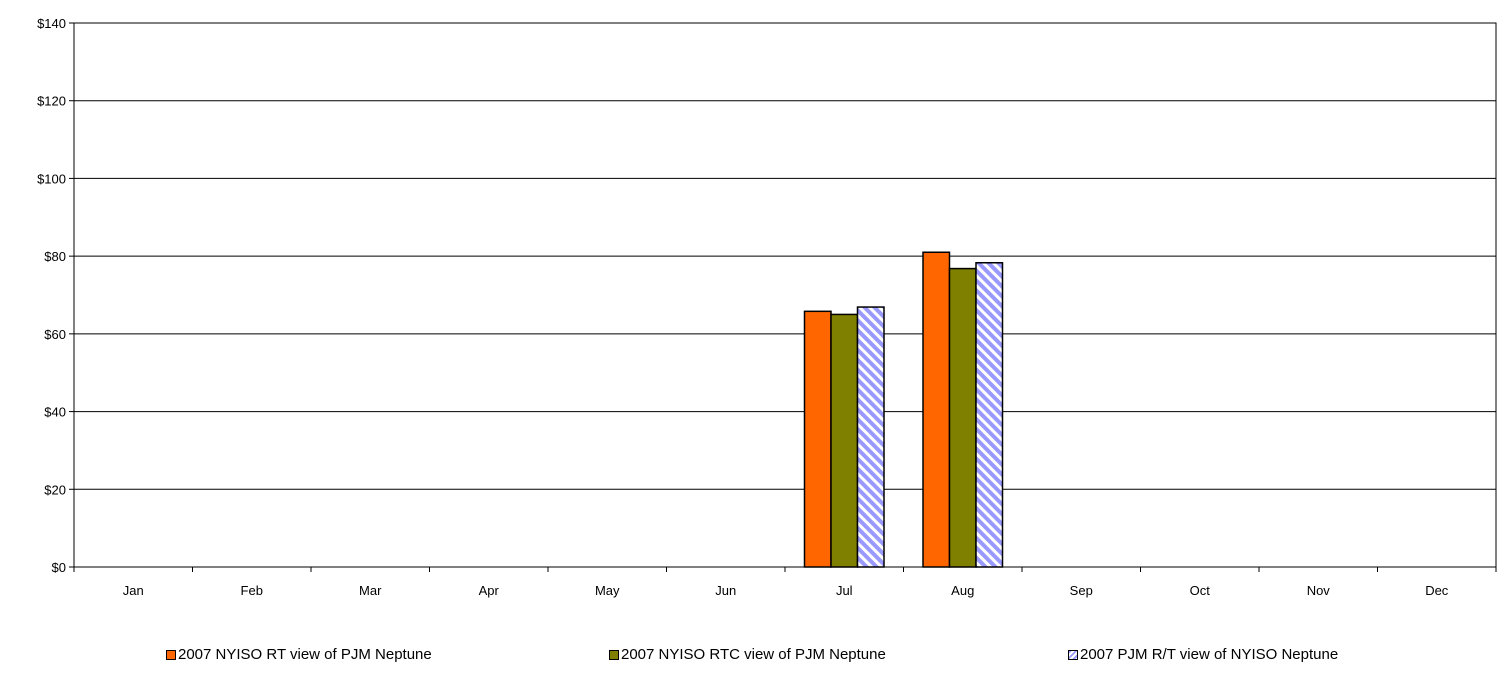  I want to click on legend-swatch-nyiso-rt, so click(171, 654).